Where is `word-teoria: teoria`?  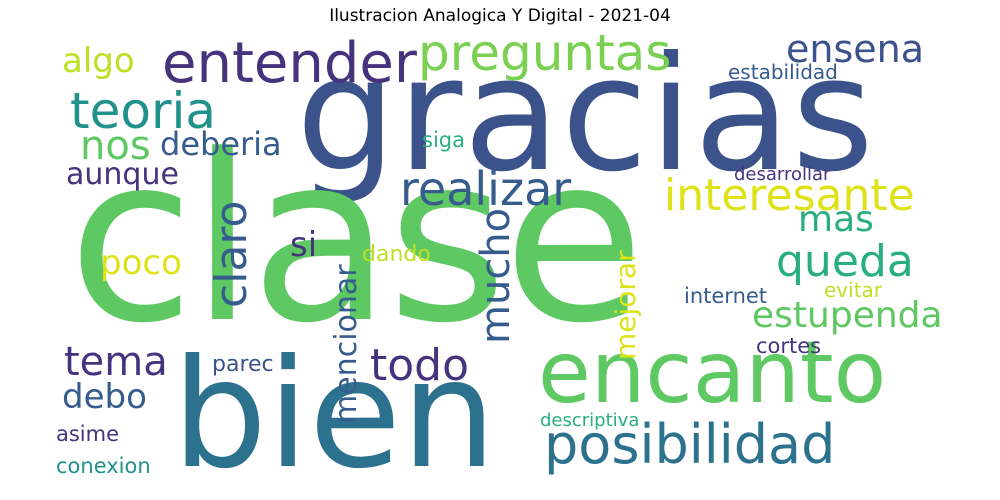
word-teoria: teoria is located at coordinates (143, 111).